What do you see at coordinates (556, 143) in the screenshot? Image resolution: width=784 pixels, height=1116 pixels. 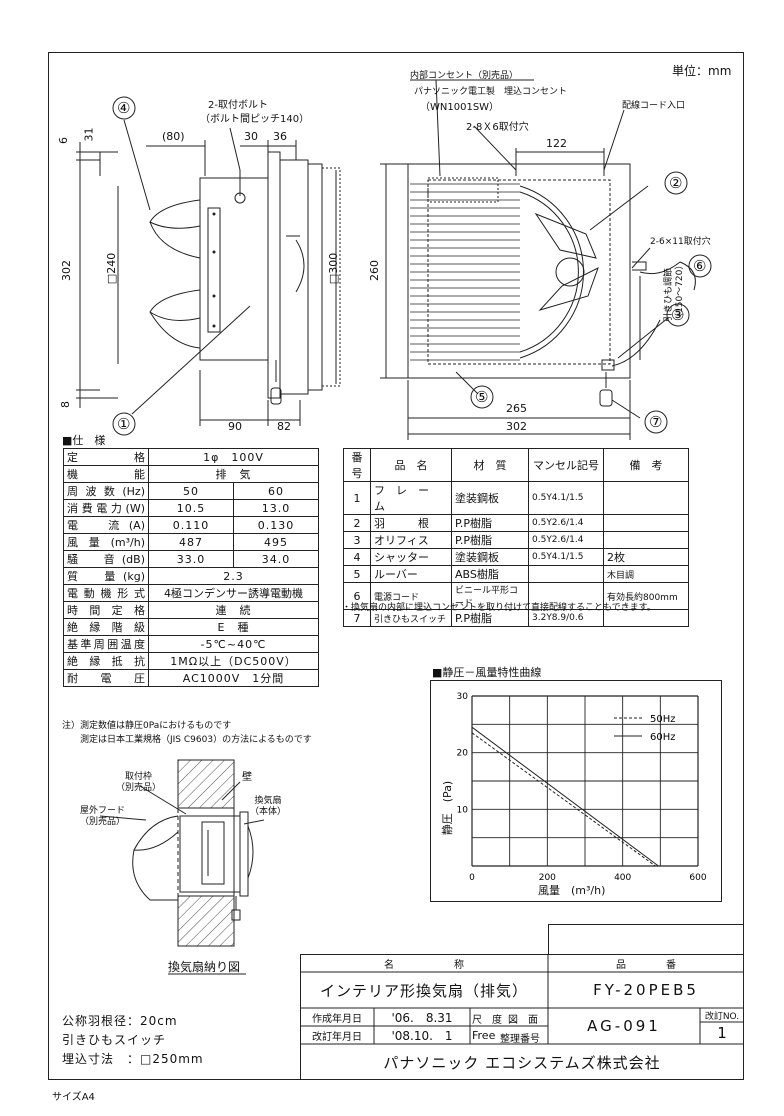 I see `dim-122: 122` at bounding box center [556, 143].